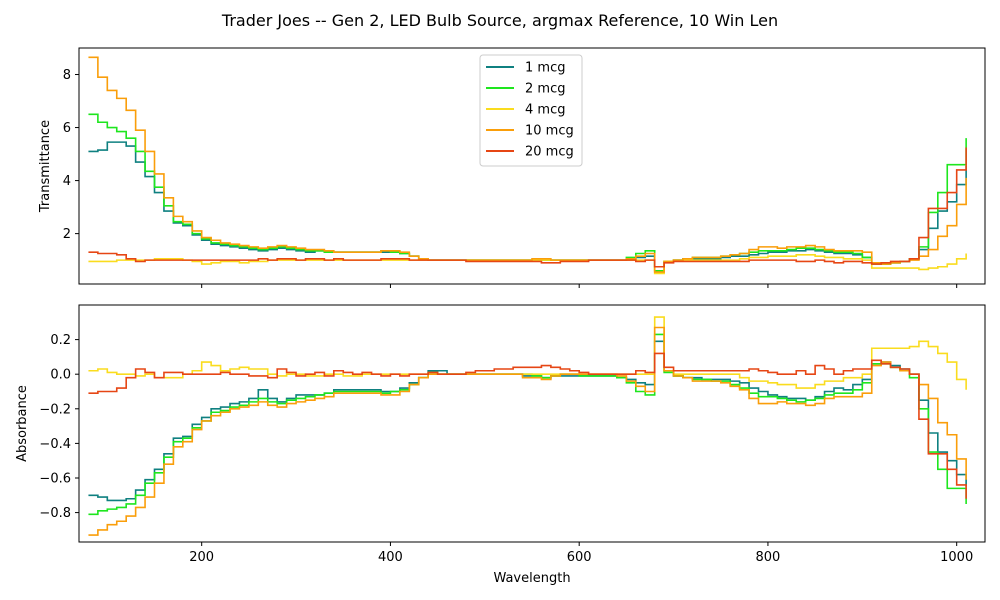 Image resolution: width=1000 pixels, height=600 pixels. Describe the element at coordinates (390, 557) in the screenshot. I see `absorbance-x-tick-label: 400` at that location.